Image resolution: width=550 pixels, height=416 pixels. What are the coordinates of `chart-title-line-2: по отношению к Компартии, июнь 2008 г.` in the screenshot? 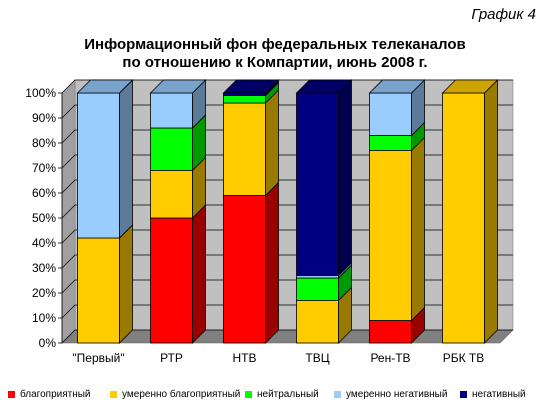 It's located at (275, 62).